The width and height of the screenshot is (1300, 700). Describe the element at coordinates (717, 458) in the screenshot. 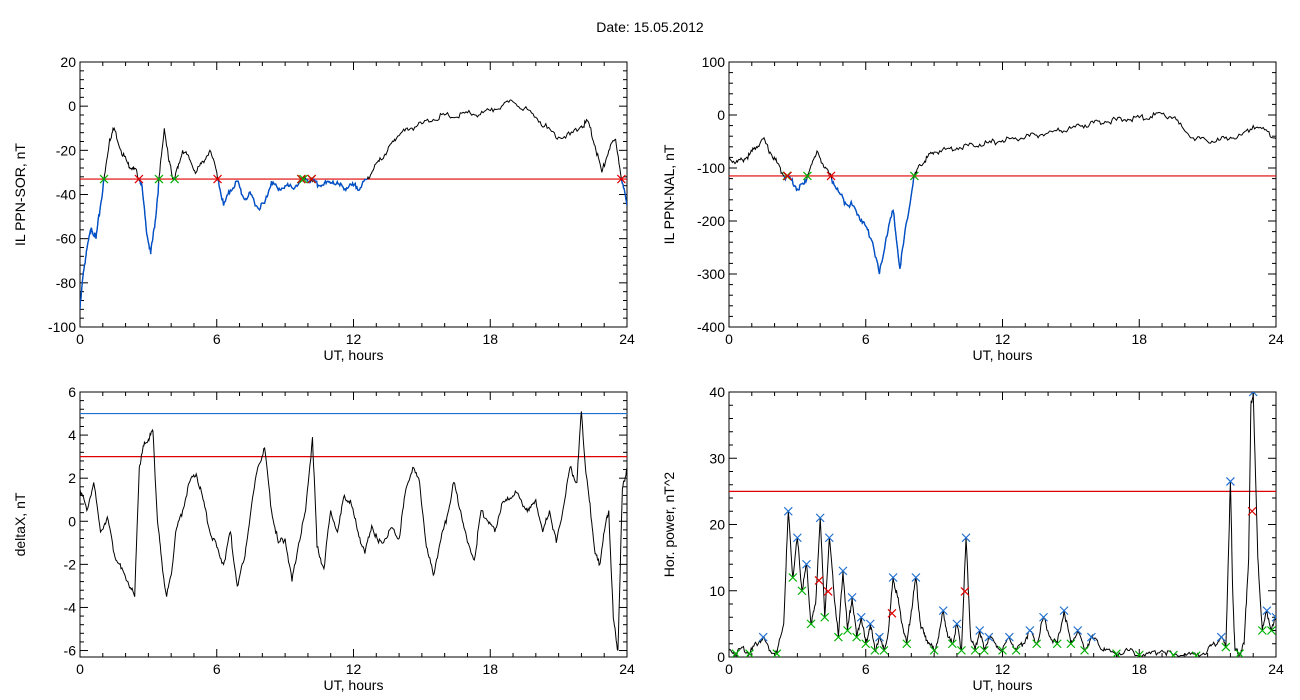

I see `y-tick-label: 30` at that location.